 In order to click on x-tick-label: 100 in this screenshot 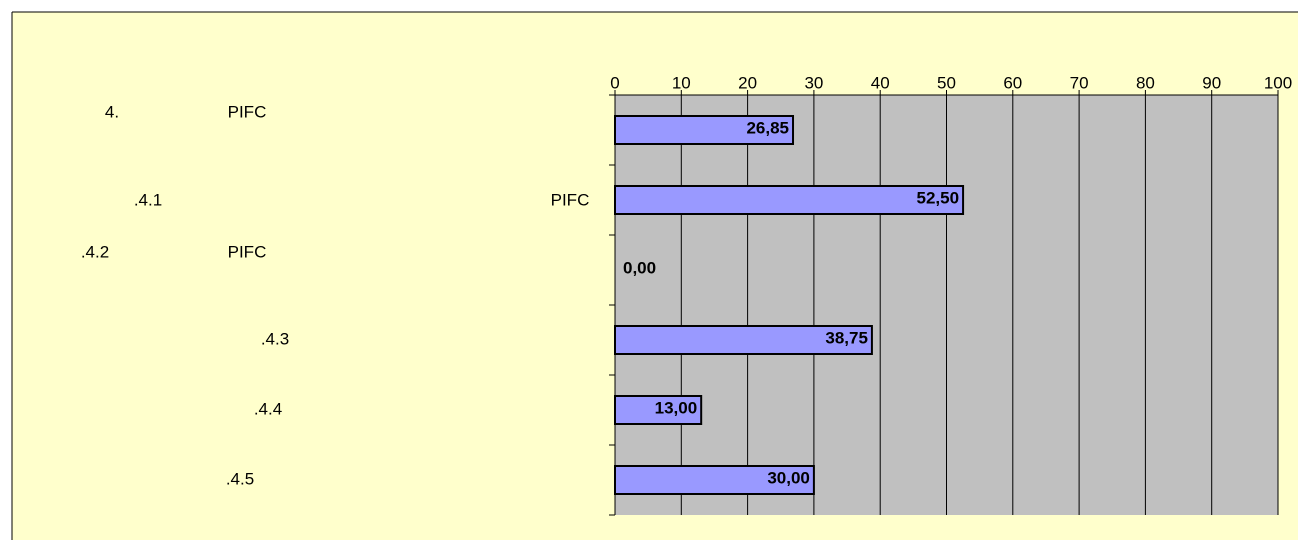, I will do `click(1278, 82)`.